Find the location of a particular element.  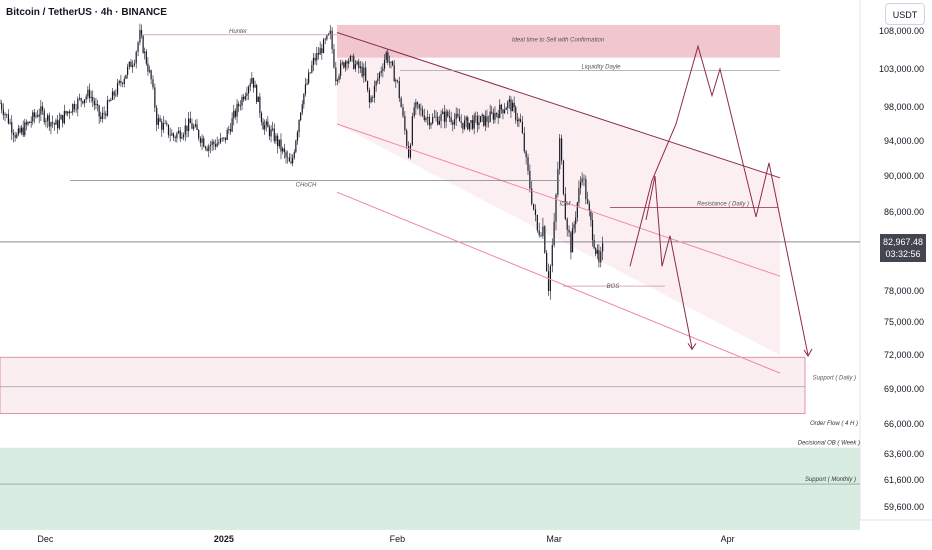

price-tick-label: 78,000.00 is located at coordinates (904, 291).